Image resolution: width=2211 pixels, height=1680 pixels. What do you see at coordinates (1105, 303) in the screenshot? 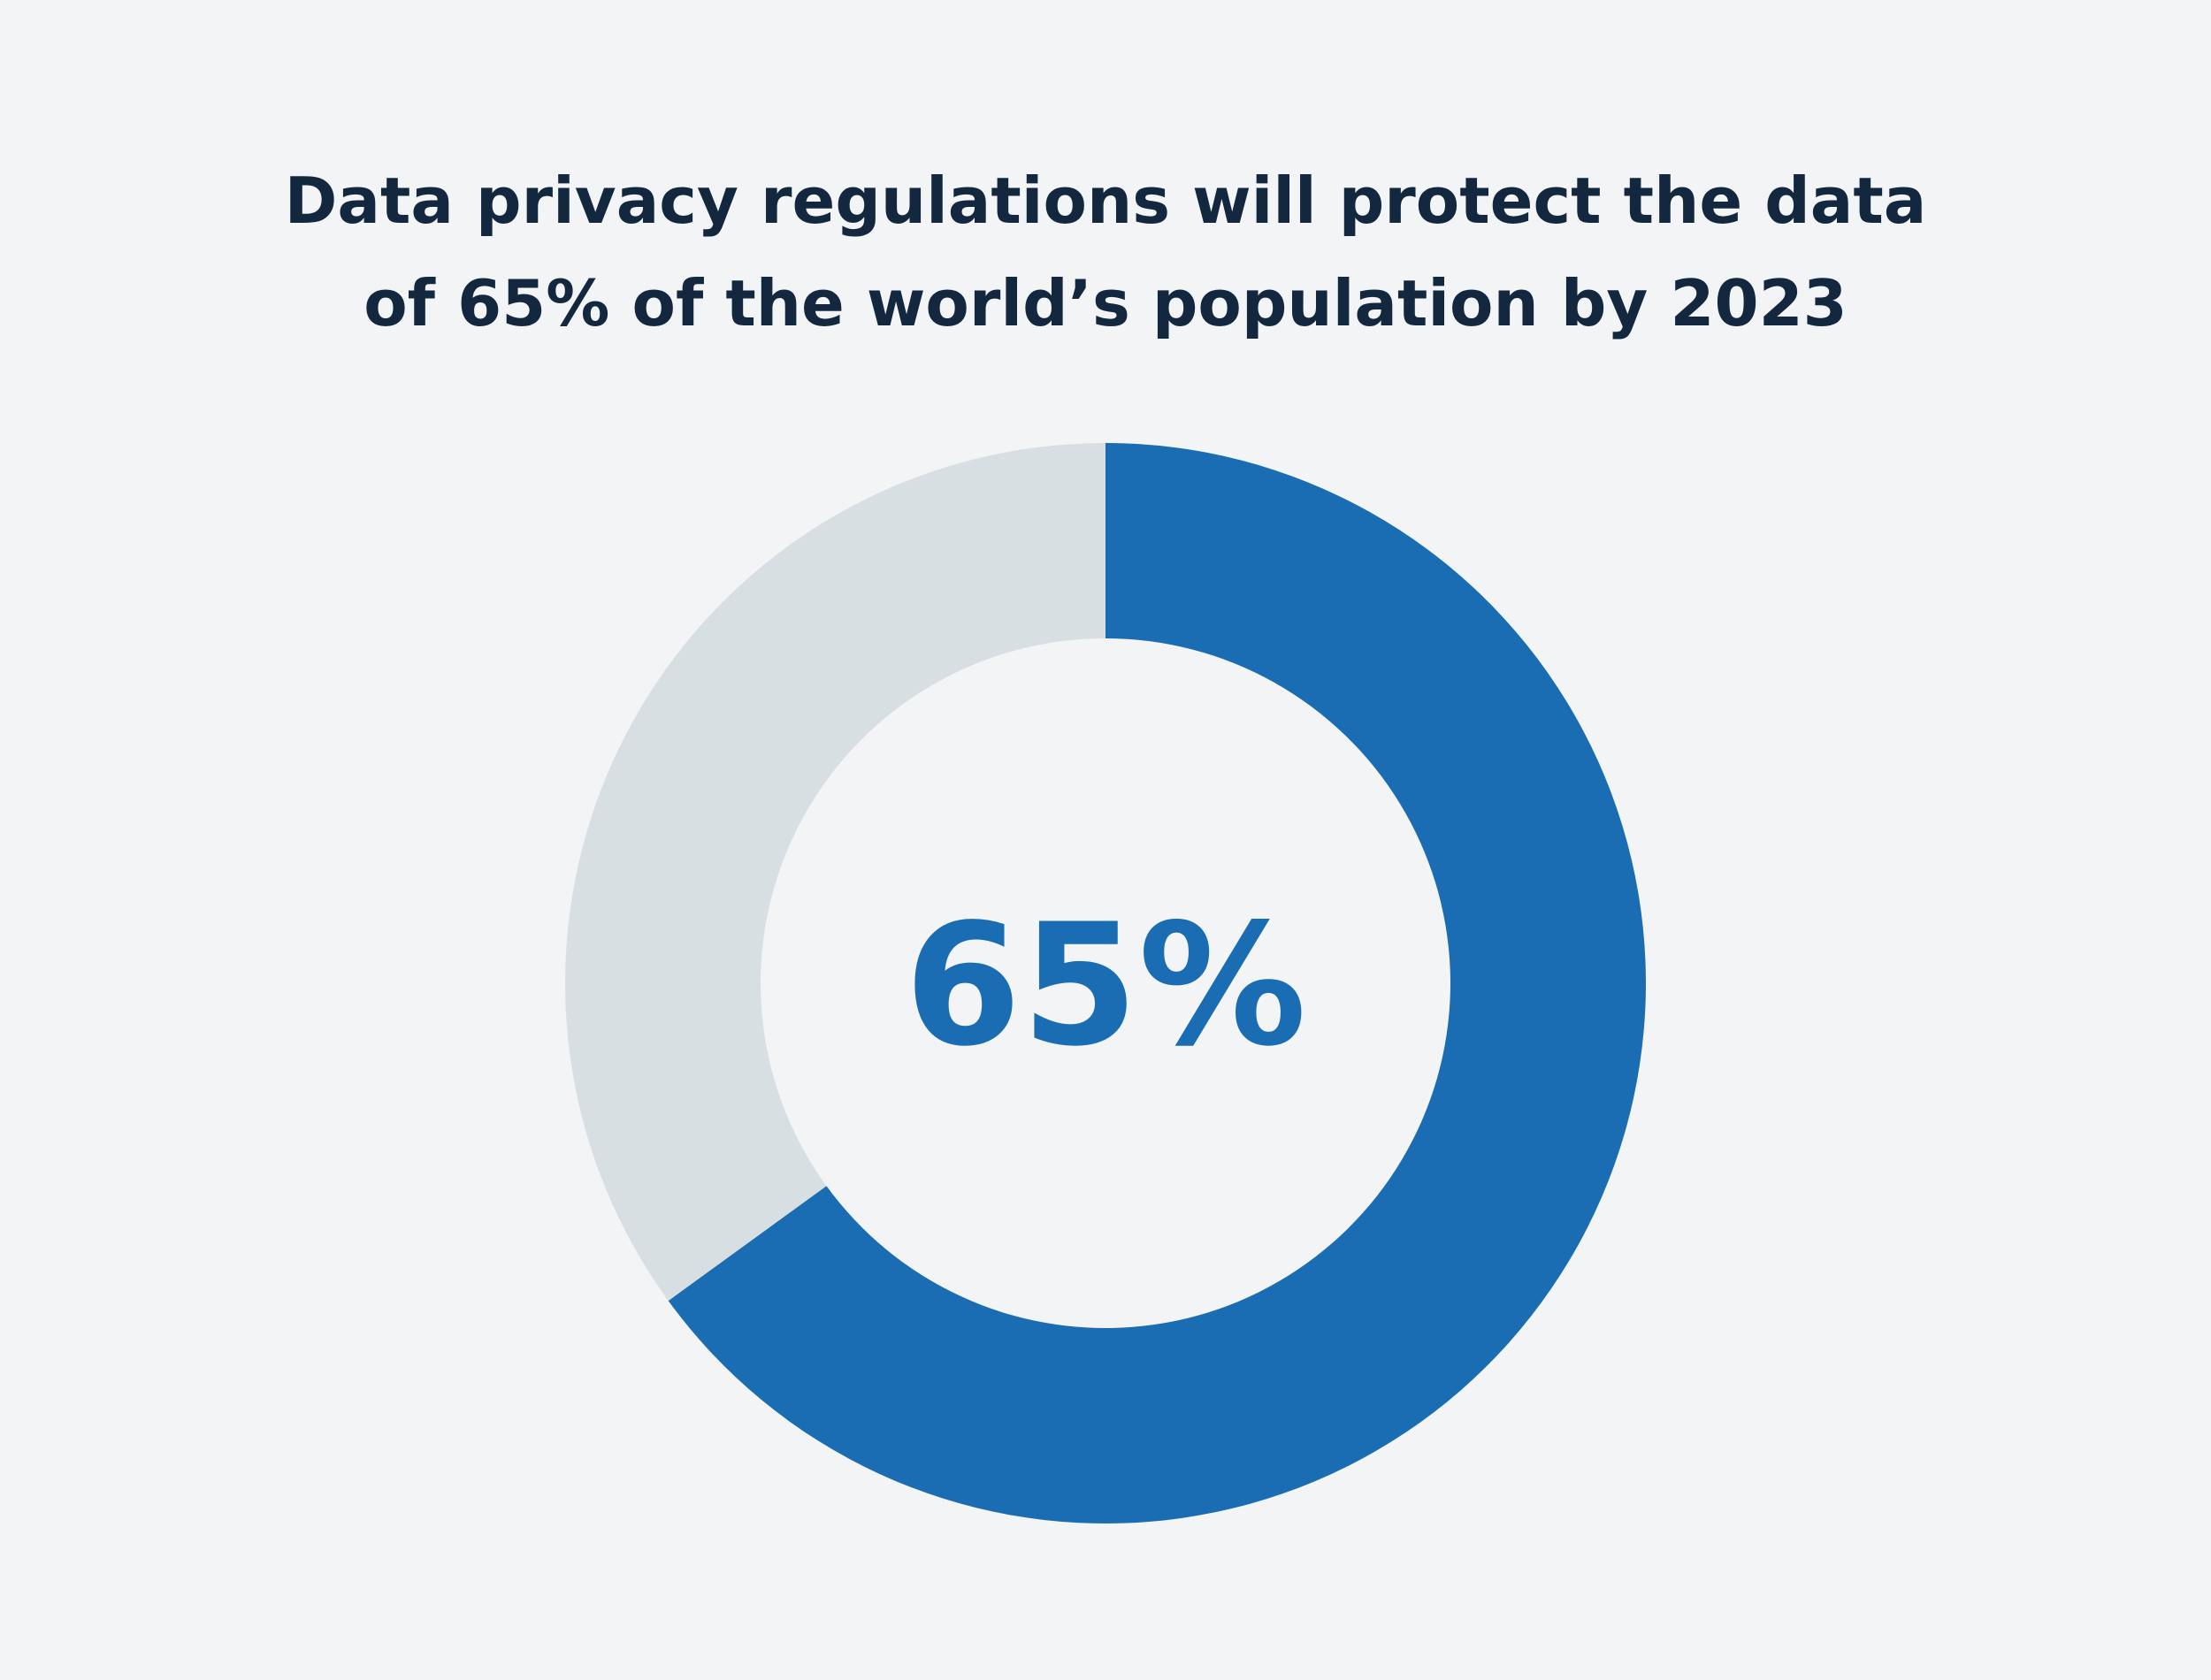
I see `chart-title: of 65% of the world’s population by 2023` at bounding box center [1105, 303].